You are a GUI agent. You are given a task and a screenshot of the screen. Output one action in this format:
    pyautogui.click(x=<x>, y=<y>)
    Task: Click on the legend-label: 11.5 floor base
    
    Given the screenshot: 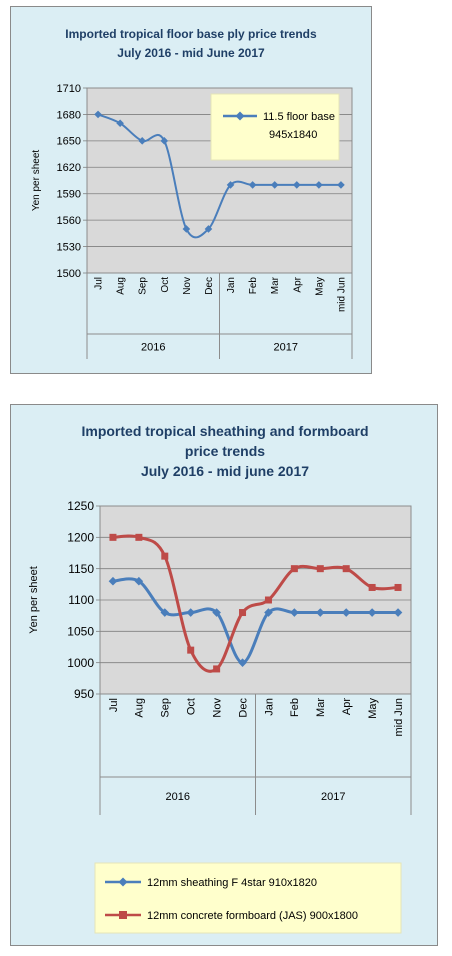 What is the action you would take?
    pyautogui.click(x=299, y=117)
    